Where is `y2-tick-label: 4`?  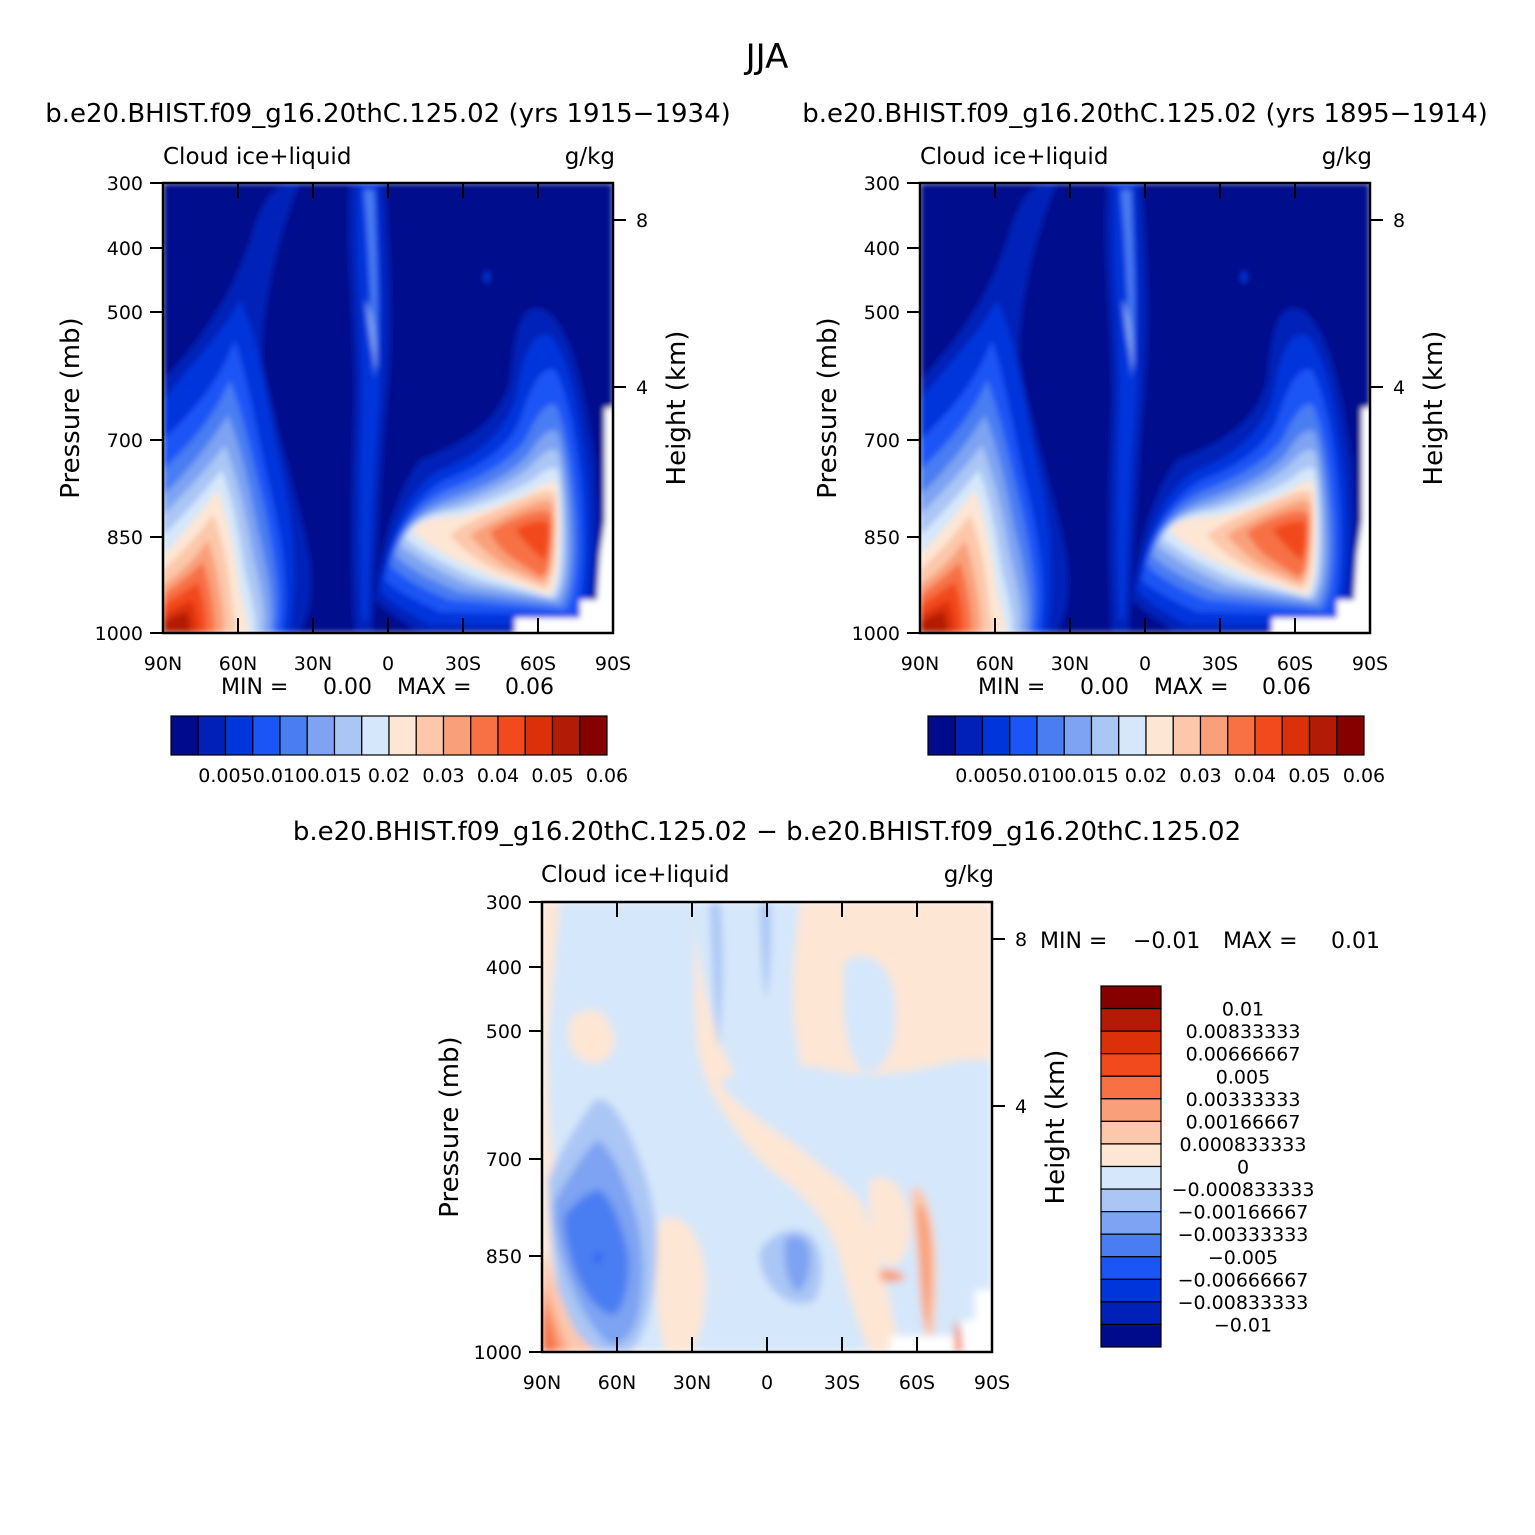 y2-tick-label: 4 is located at coordinates (642, 388).